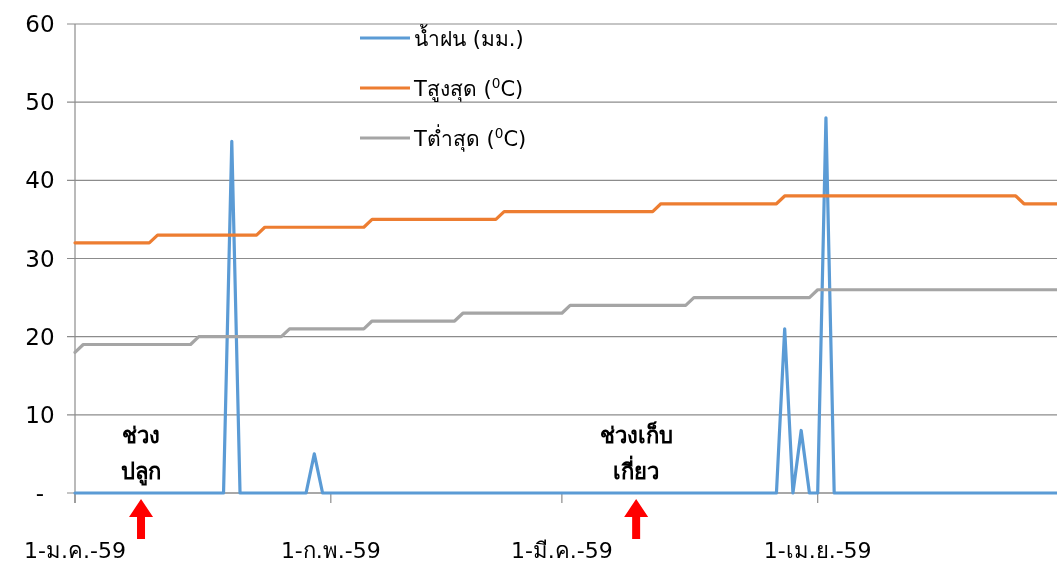  I want to click on y-tick-label: 40, so click(40, 180).